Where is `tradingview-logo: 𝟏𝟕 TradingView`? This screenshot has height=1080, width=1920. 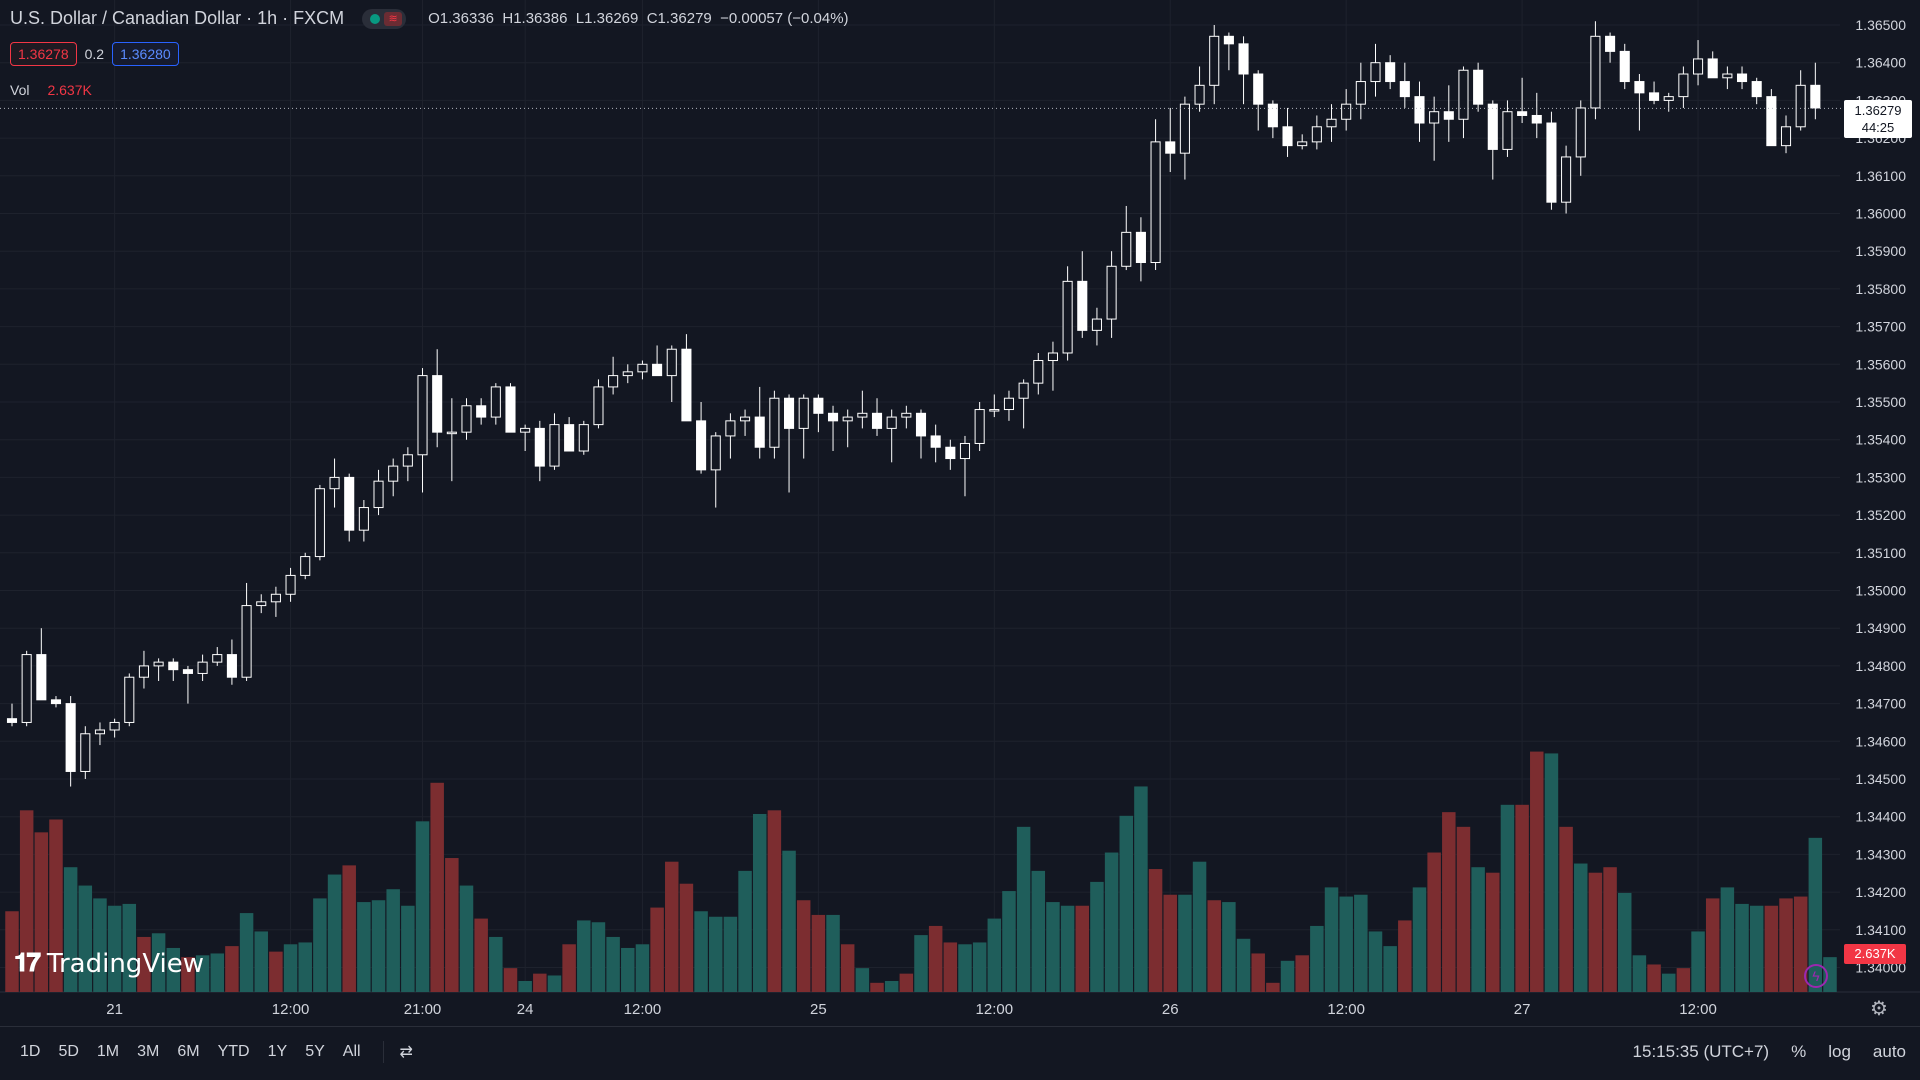 tradingview-logo: 𝟏𝟕 TradingView is located at coordinates (109, 963).